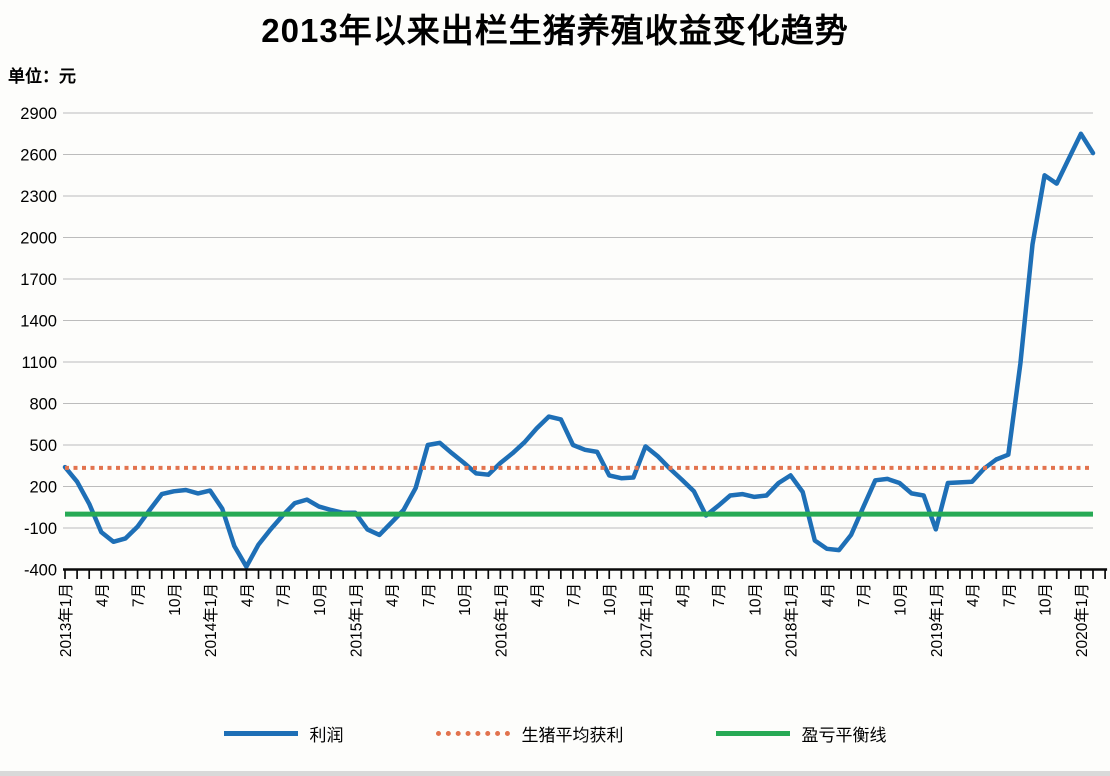  Describe the element at coordinates (260, 733) in the screenshot. I see `profit-line-swatch-icon` at that location.